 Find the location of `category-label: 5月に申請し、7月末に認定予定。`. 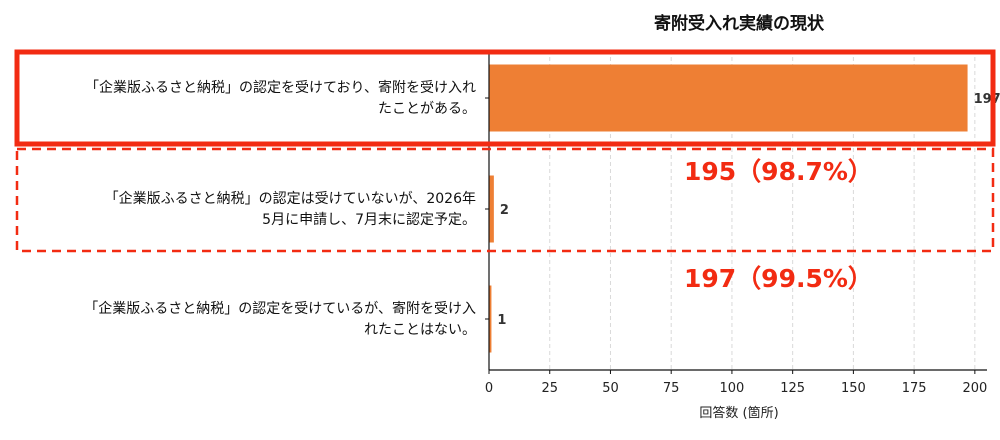

category-label: 5月に申請し、7月末に認定予定。 is located at coordinates (369, 220).